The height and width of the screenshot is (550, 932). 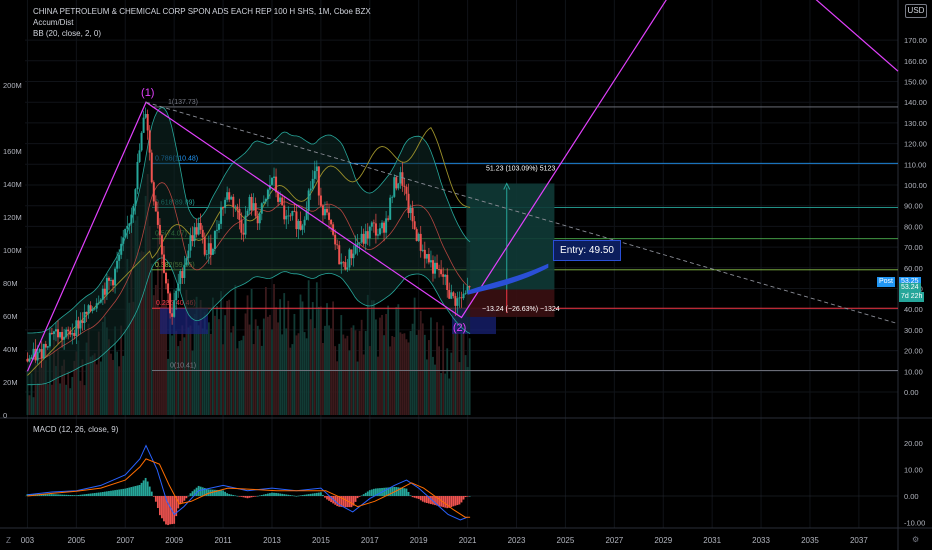 What do you see at coordinates (468, 540) in the screenshot?
I see `time-tick-label: 2021` at bounding box center [468, 540].